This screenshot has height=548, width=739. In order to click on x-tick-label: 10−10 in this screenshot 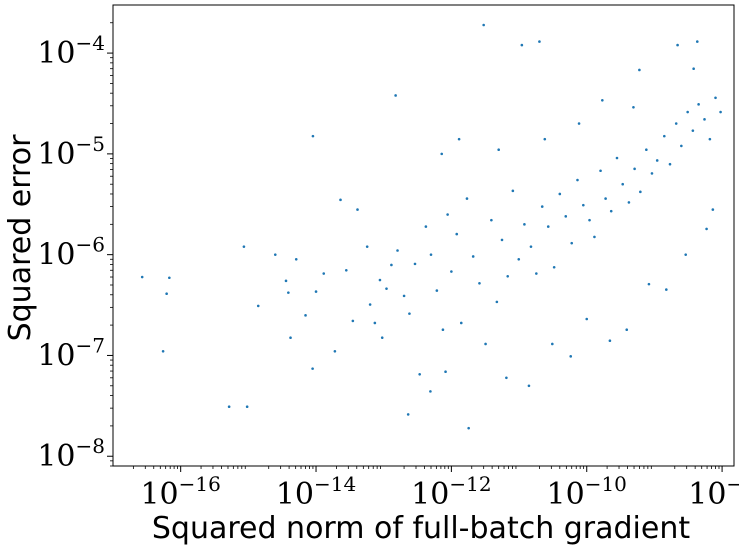, I will do `click(587, 492)`.